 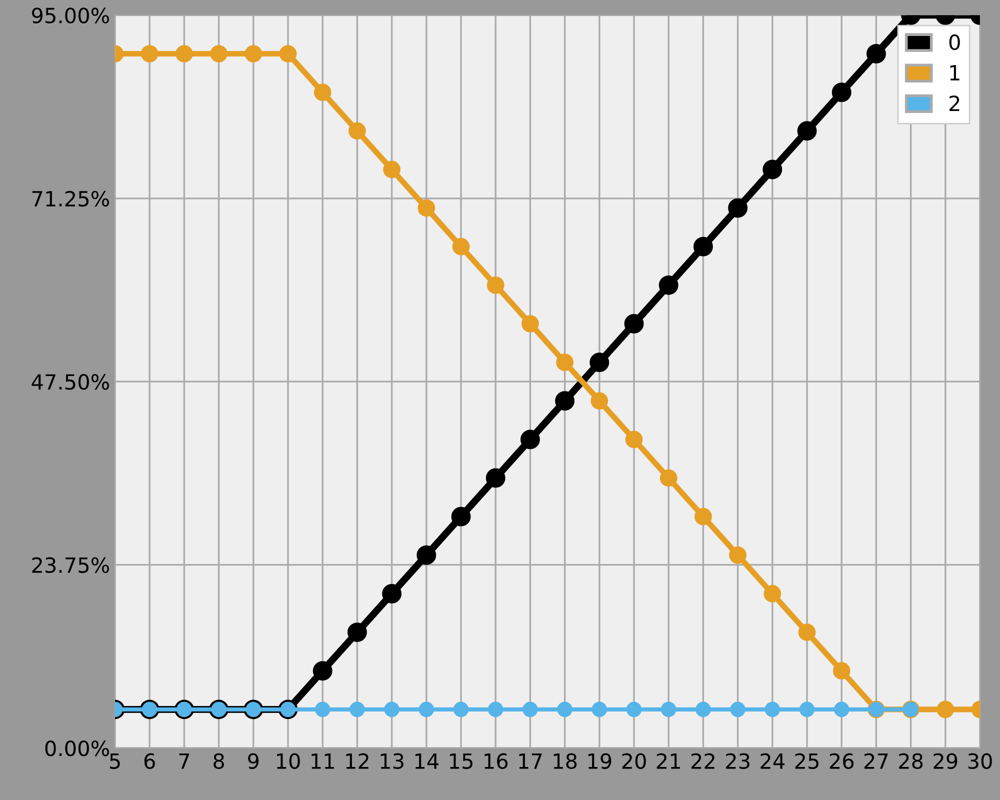 I want to click on x-tick-label: 8, so click(x=219, y=761).